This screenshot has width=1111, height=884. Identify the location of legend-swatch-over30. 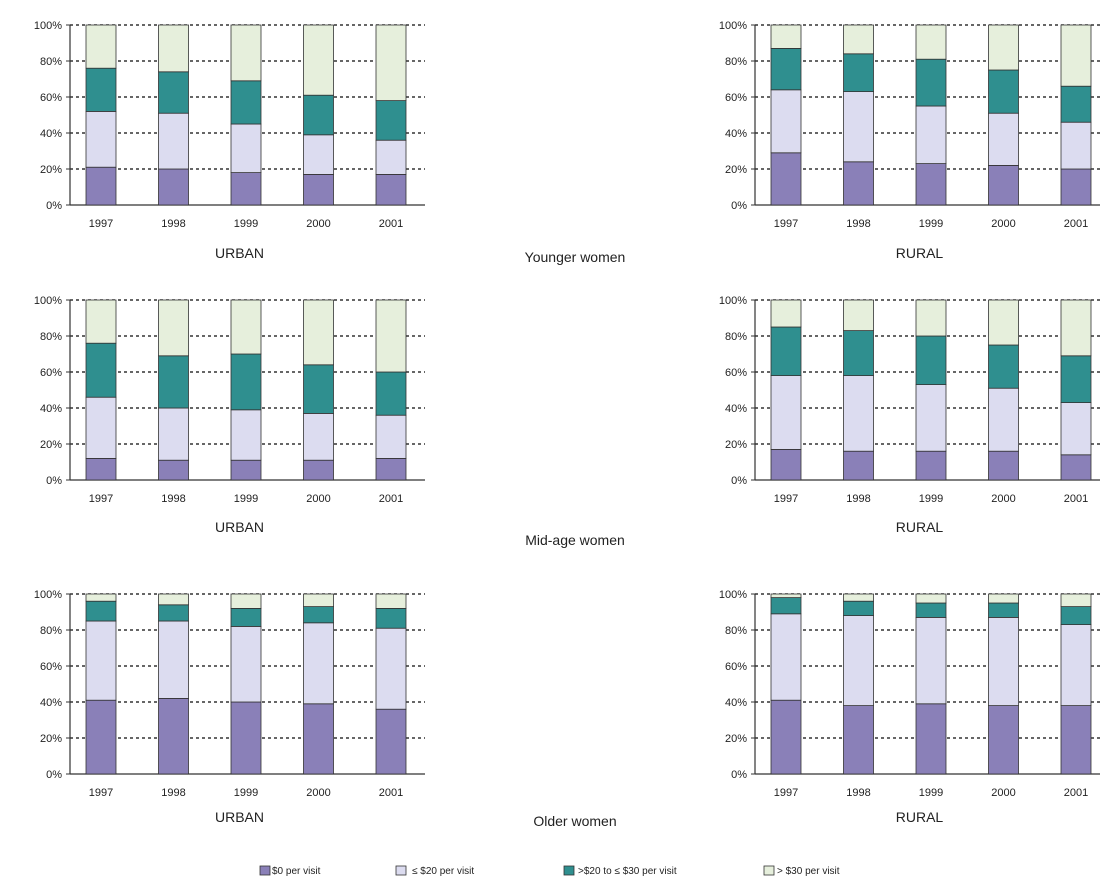
(769, 870).